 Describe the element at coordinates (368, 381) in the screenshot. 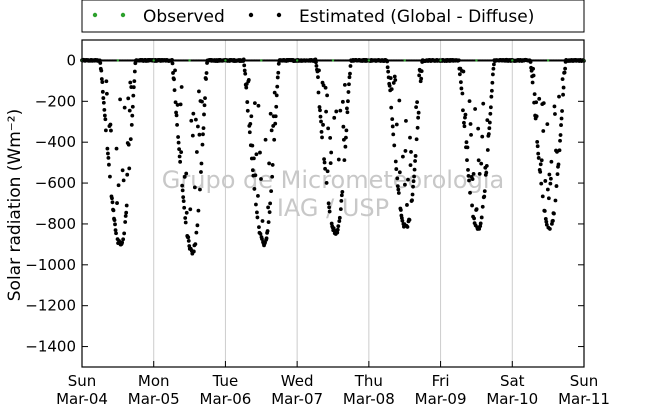

I see `x-tick-label-day: Thu` at that location.